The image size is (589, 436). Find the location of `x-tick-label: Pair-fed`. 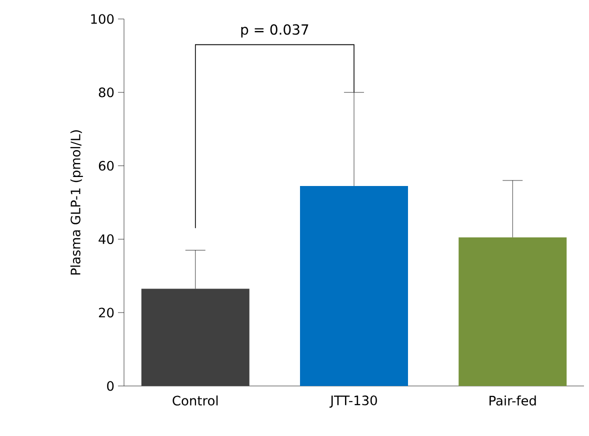

x-tick-label: Pair-fed is located at coordinates (513, 401).